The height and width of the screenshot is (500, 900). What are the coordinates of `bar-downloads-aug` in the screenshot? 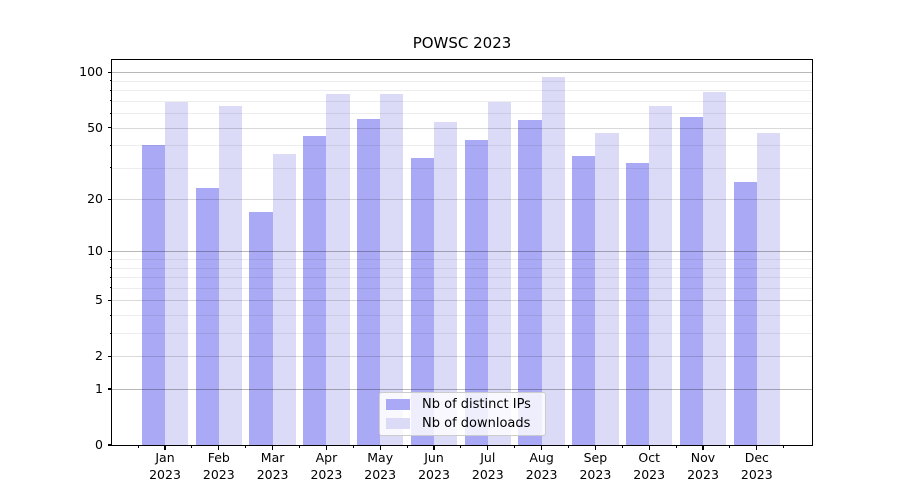 It's located at (553, 261).